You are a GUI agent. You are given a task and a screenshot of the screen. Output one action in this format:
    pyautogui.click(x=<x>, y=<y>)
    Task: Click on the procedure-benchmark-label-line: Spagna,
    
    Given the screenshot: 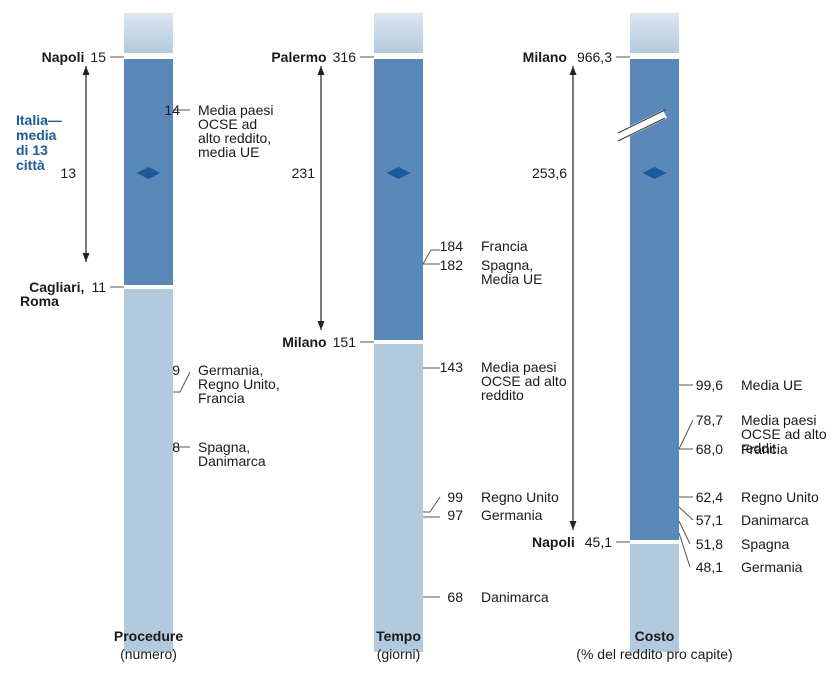 What is the action you would take?
    pyautogui.click(x=224, y=447)
    